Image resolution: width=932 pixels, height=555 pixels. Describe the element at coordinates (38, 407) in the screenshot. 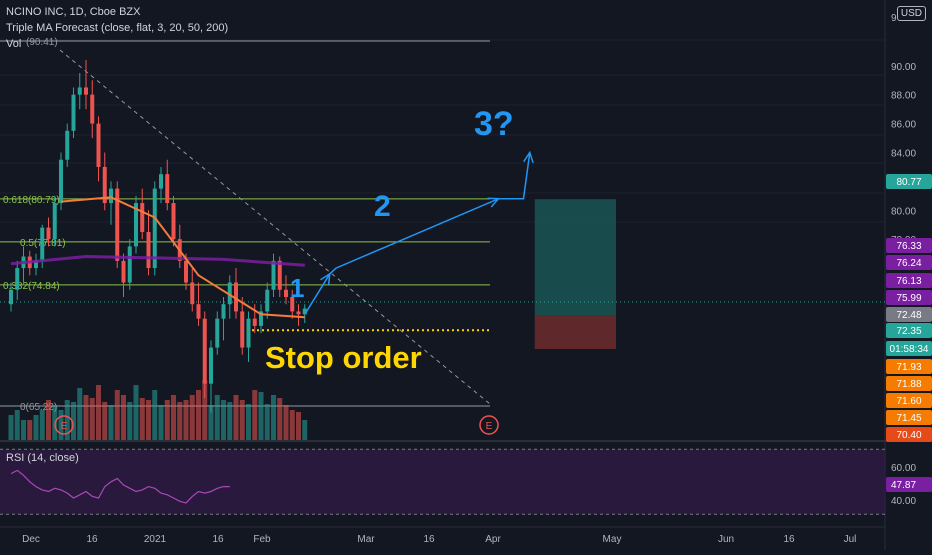

I see `fib-level-label: 0(65.22)` at that location.